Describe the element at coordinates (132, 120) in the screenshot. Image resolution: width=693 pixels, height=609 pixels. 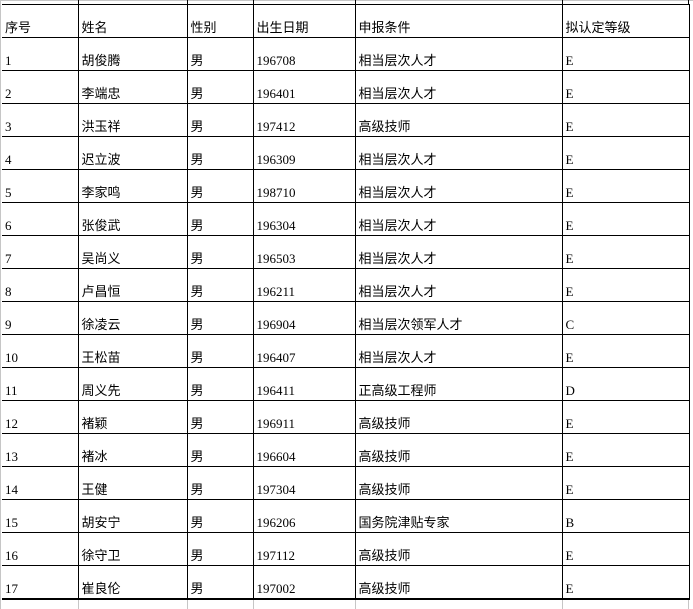
I see `cell-name: 洪玉祥` at that location.